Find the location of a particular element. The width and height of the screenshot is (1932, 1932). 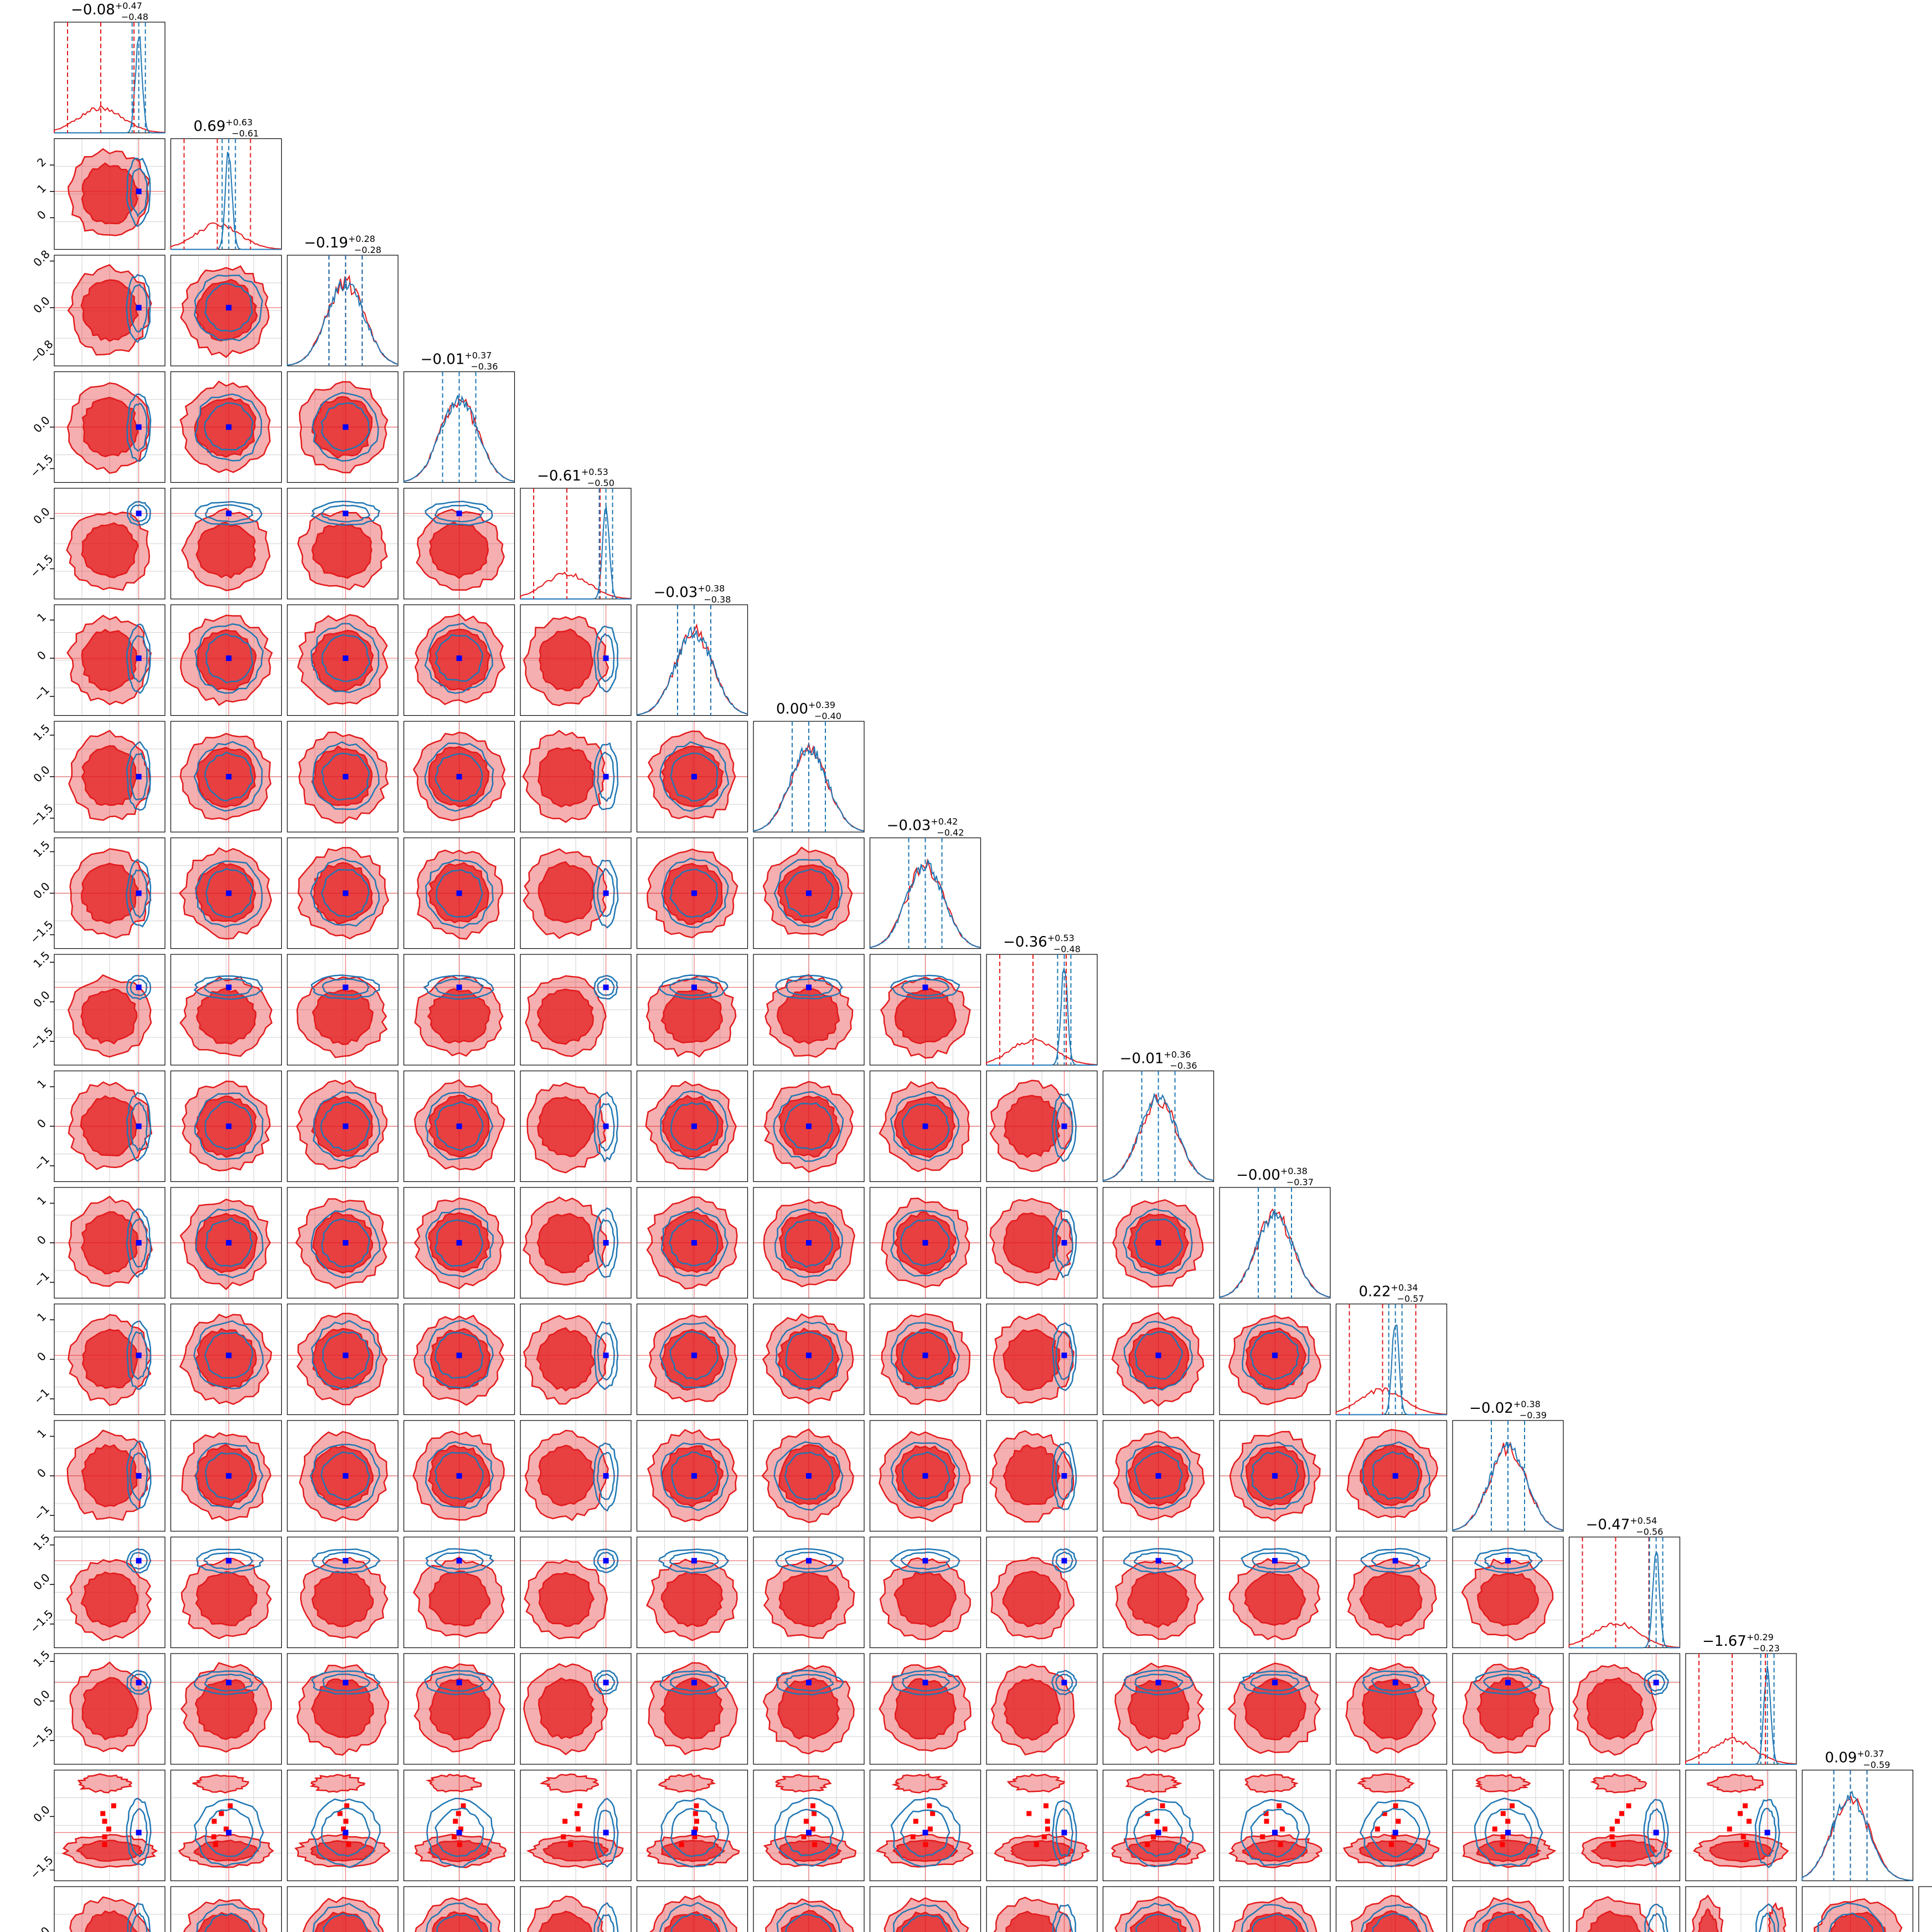

diag-title-3: −0.01+0.37 −0.36 is located at coordinates (459, 361).